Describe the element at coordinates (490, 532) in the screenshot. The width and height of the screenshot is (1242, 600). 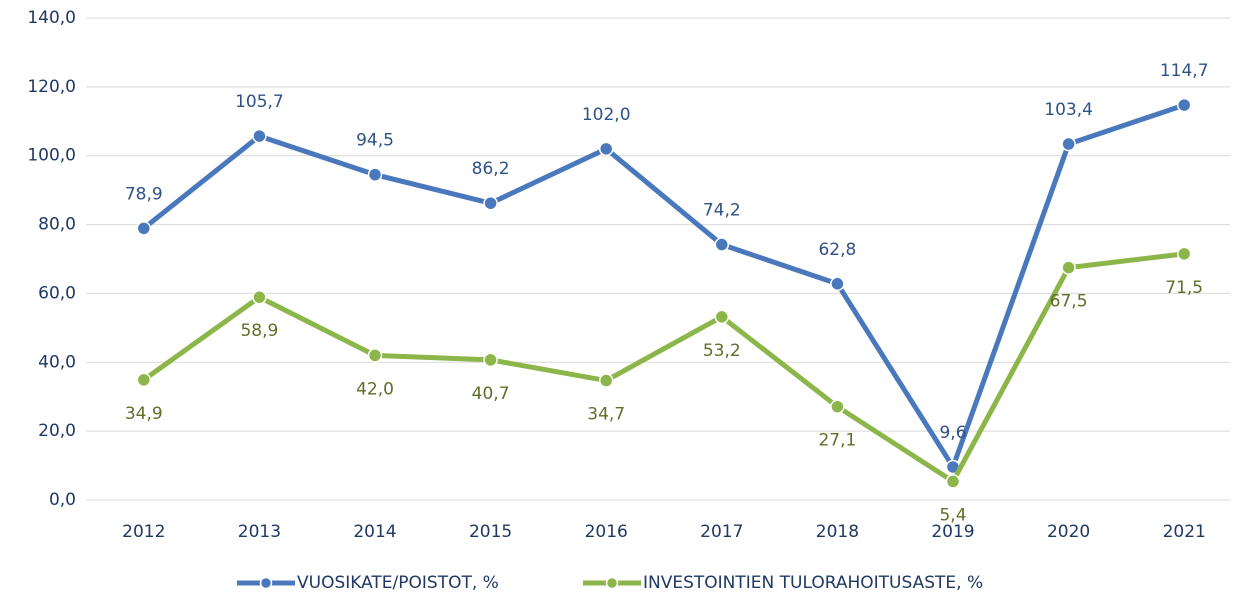
I see `x-tick-label: 2015` at that location.